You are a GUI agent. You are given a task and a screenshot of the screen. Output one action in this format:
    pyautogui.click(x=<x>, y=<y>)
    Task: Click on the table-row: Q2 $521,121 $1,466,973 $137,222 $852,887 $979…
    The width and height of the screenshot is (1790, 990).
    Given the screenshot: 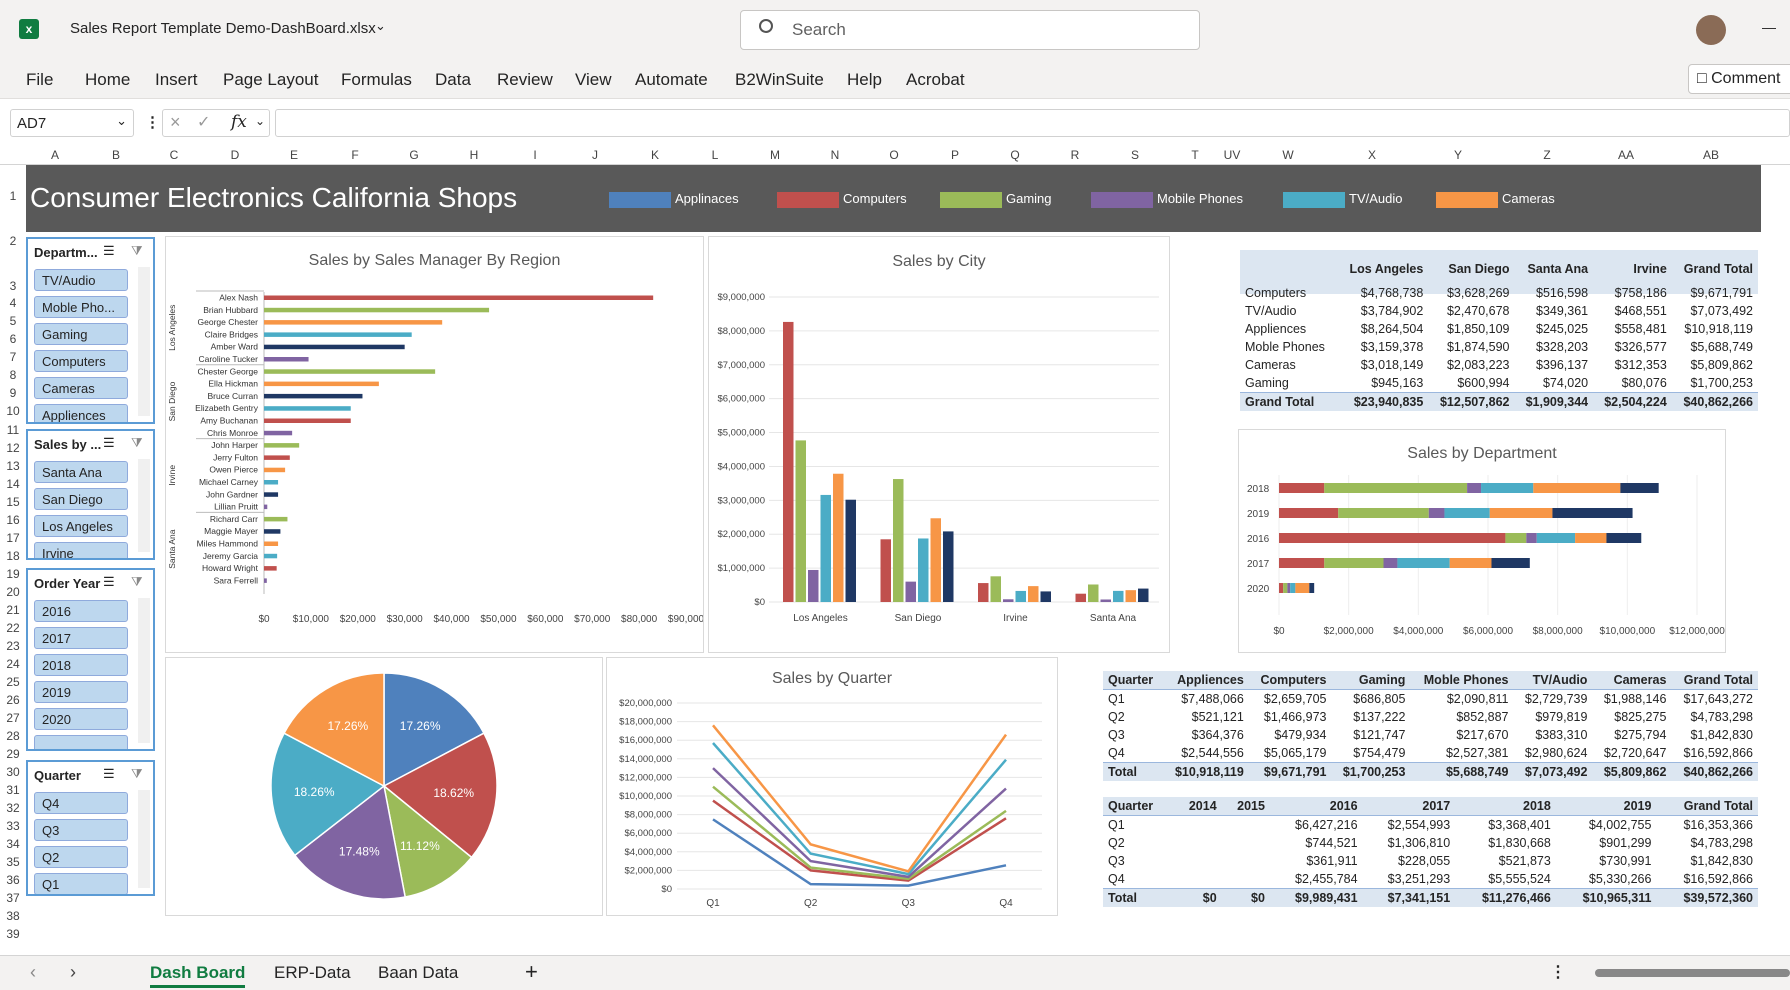 What is the action you would take?
    pyautogui.click(x=1430, y=717)
    